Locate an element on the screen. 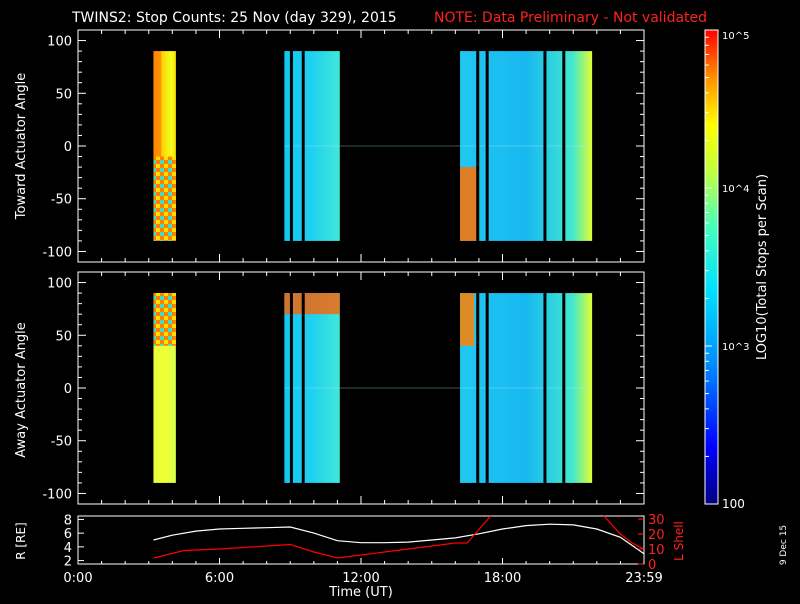 Image resolution: width=800 pixels, height=604 pixels. time-xlabel: Time (UT) is located at coordinates (360, 592).